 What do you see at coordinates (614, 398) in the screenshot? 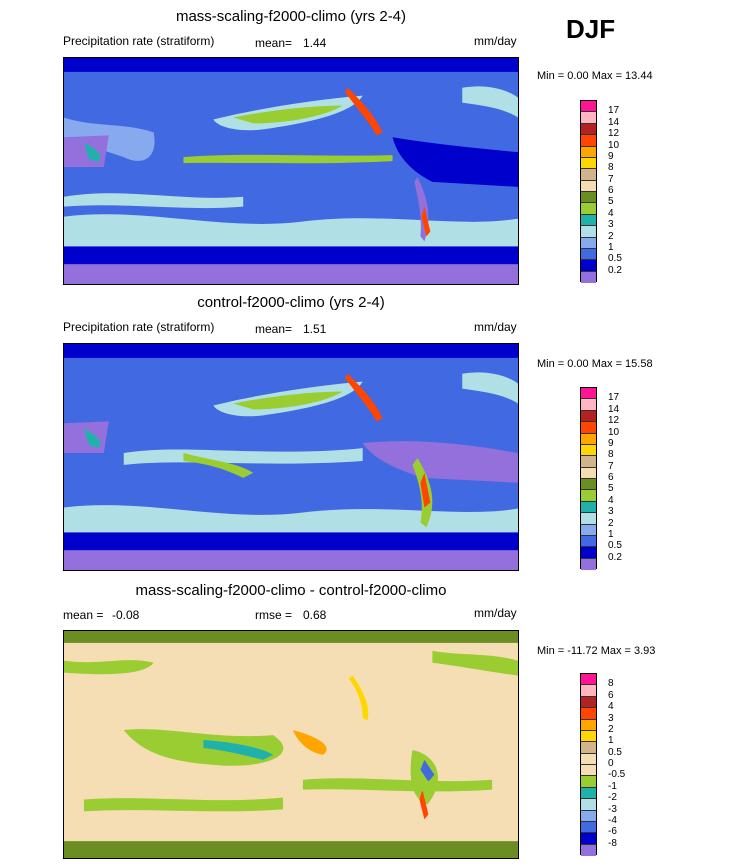
I see `colorbar-label: 17` at bounding box center [614, 398].